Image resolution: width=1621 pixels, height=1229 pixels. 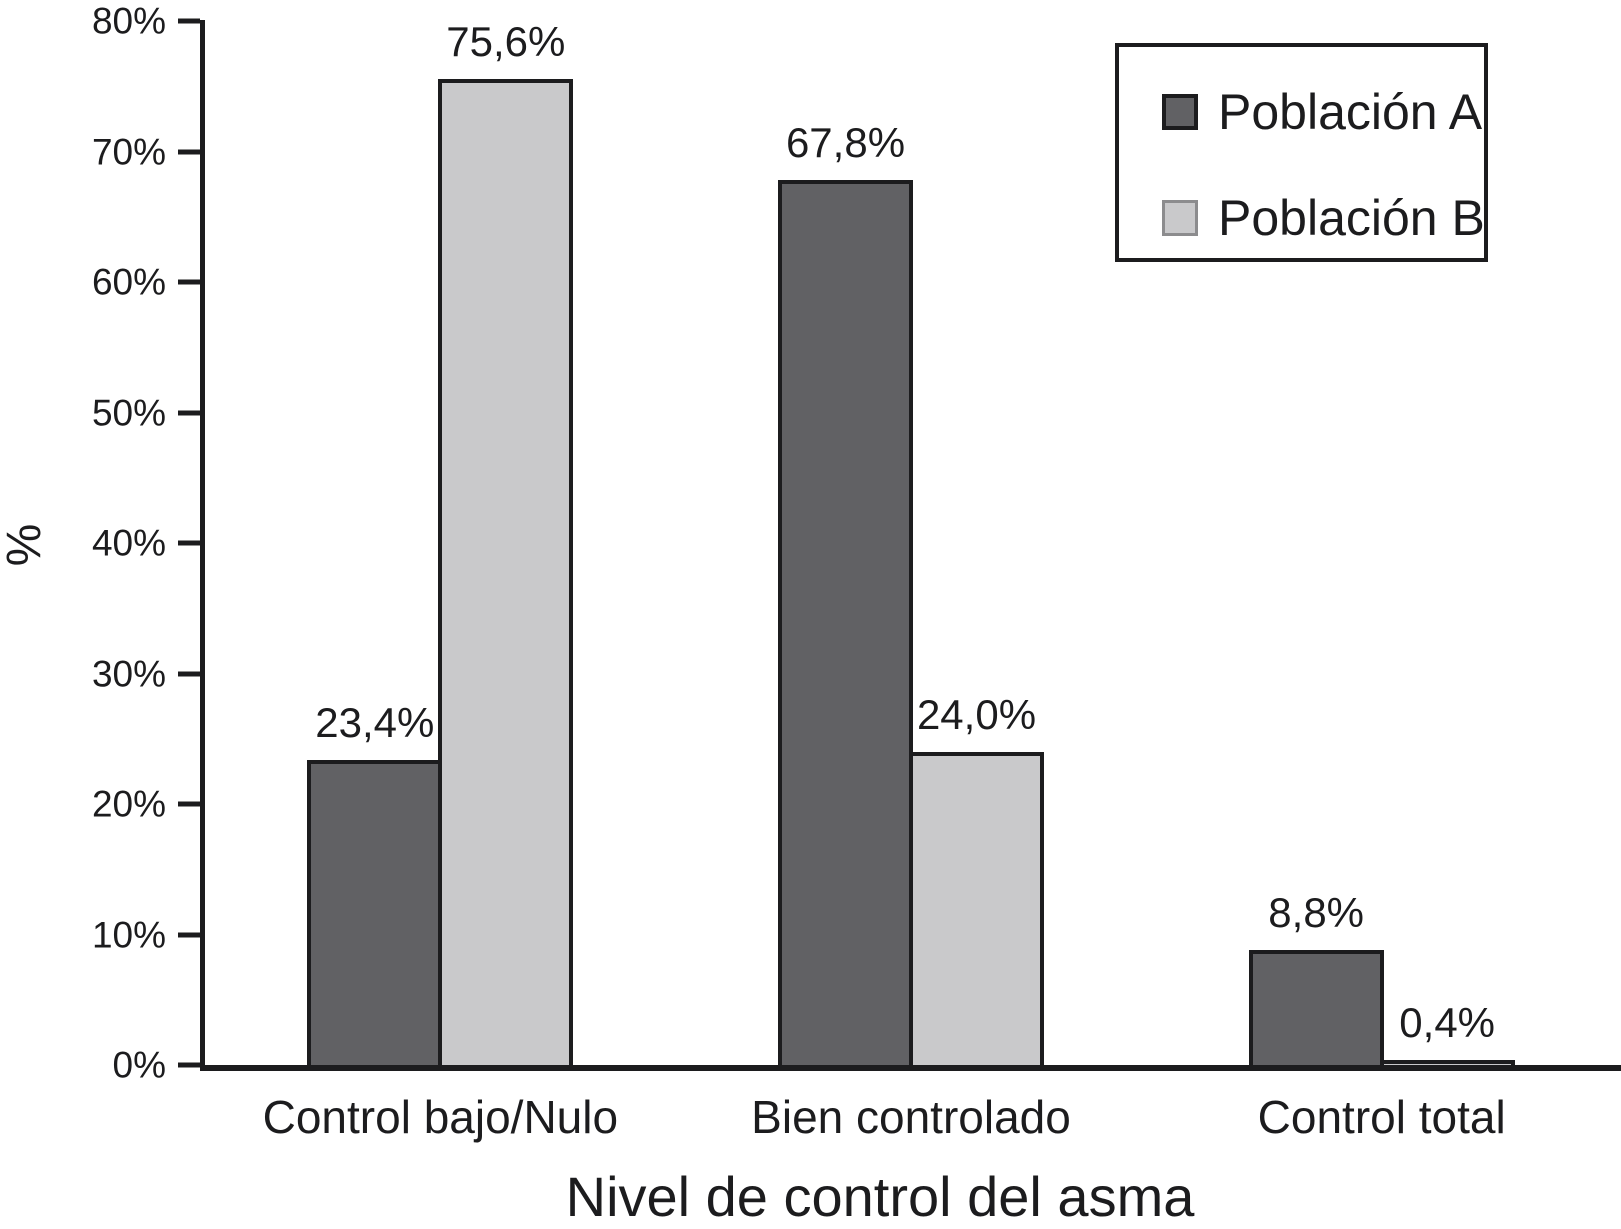 What do you see at coordinates (375, 722) in the screenshot?
I see `bar-value-label: 23,4%` at bounding box center [375, 722].